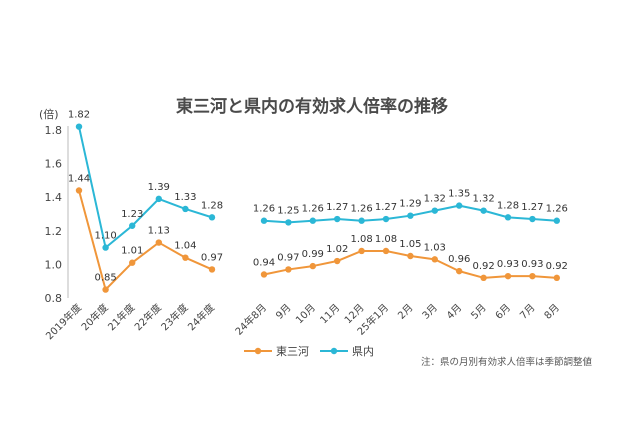  I want to click on data-label: 1.10, so click(105, 236).